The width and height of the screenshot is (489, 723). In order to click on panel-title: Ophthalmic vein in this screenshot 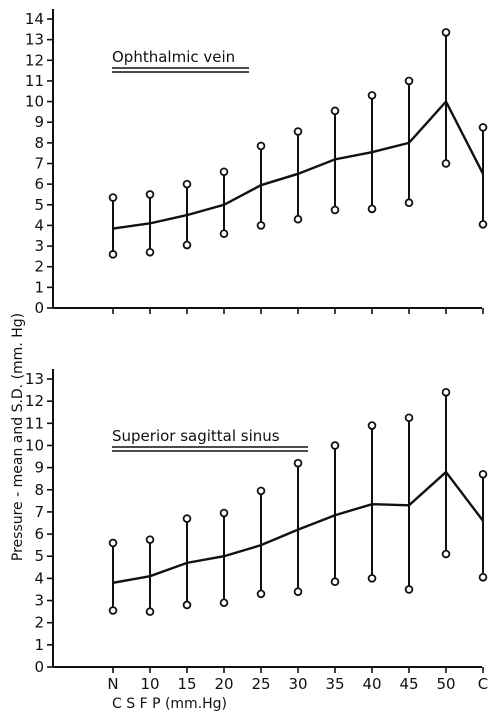, I will do `click(173, 57)`.